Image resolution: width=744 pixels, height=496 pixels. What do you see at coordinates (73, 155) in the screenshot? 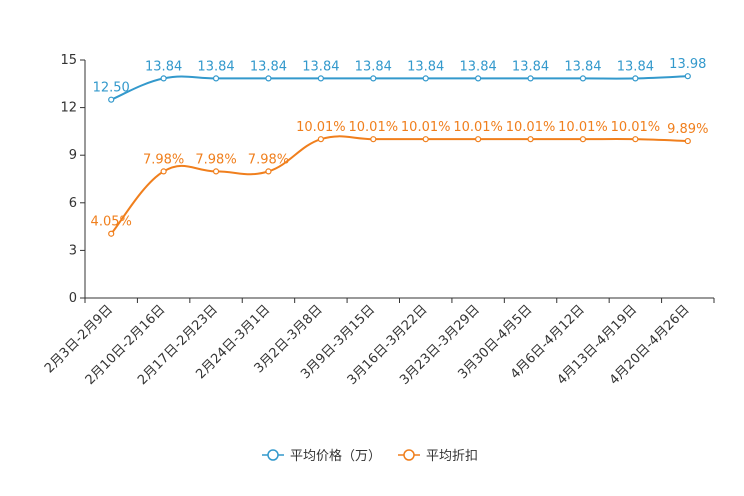
I see `y-tick-label: 9` at bounding box center [73, 155].